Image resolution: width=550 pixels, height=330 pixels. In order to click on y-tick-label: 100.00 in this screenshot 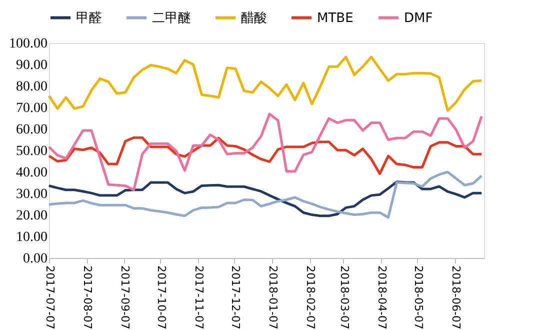, I will do `click(28, 44)`.